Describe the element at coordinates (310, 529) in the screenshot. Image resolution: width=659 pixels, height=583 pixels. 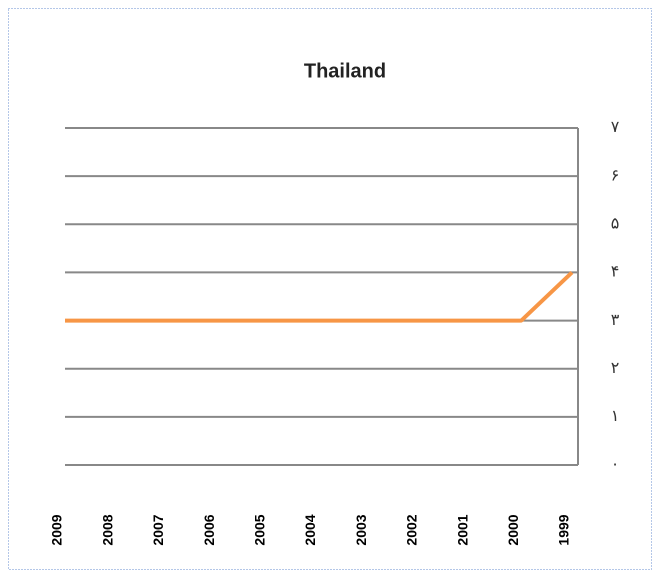
I see `x-tick-label: 2004` at that location.